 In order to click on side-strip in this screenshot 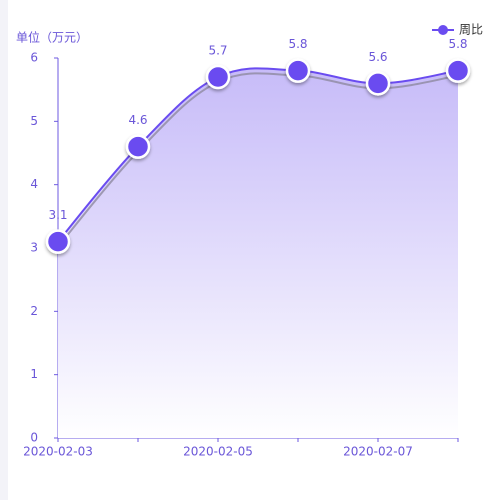, I will do `click(4, 250)`.